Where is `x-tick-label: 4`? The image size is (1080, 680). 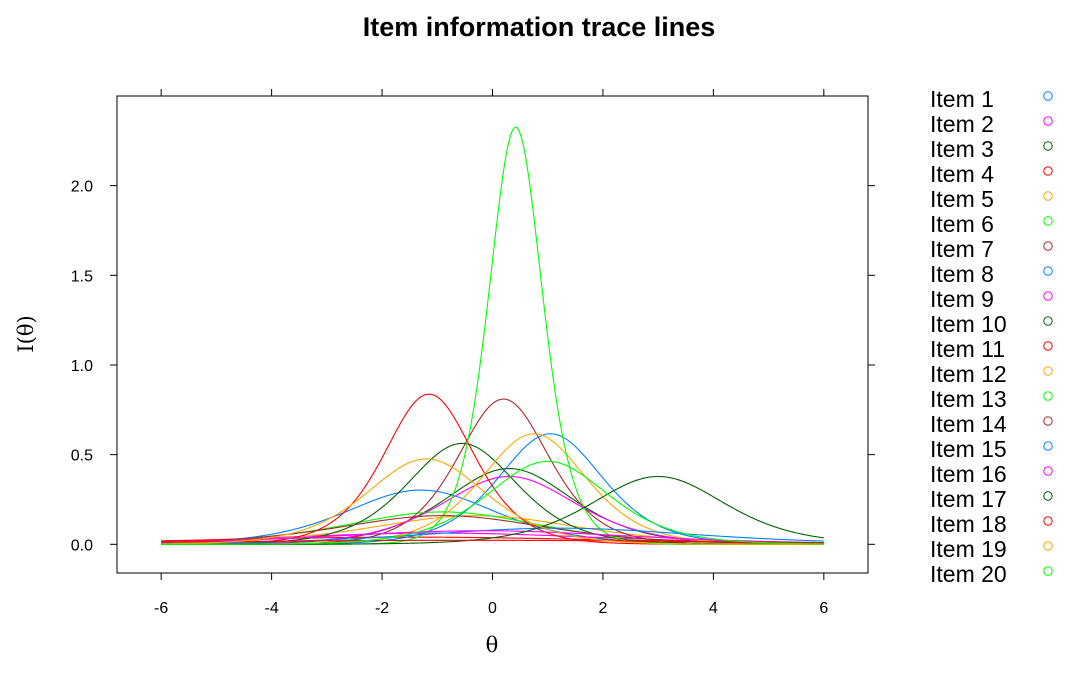 x-tick-label: 4 is located at coordinates (713, 608).